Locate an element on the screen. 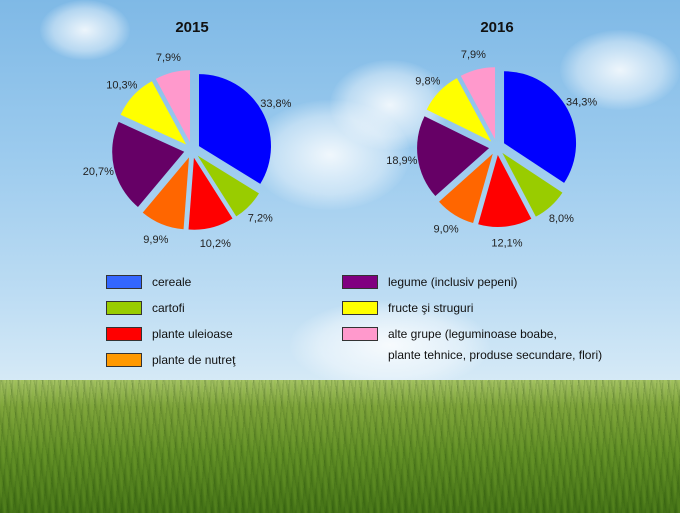 This screenshot has width=680, height=513. legend-label: fructe şi struguri is located at coordinates (431, 308).